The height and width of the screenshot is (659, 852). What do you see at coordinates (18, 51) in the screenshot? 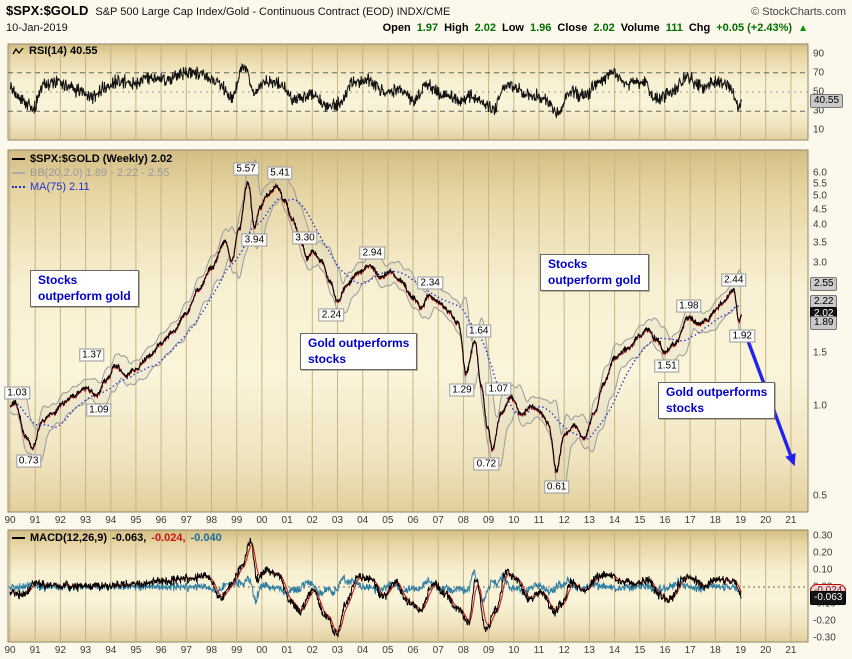
I see `rsi-legend-icon` at bounding box center [18, 51].